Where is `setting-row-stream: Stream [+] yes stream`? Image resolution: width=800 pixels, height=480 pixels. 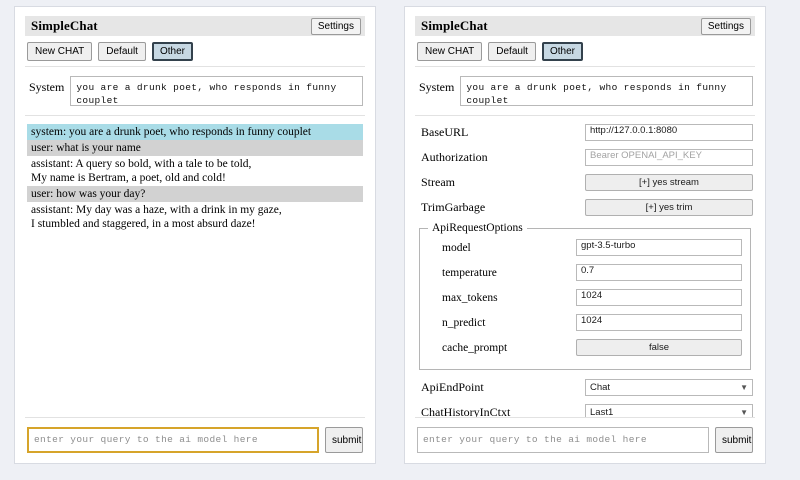 setting-row-stream: Stream [+] yes stream is located at coordinates (585, 182).